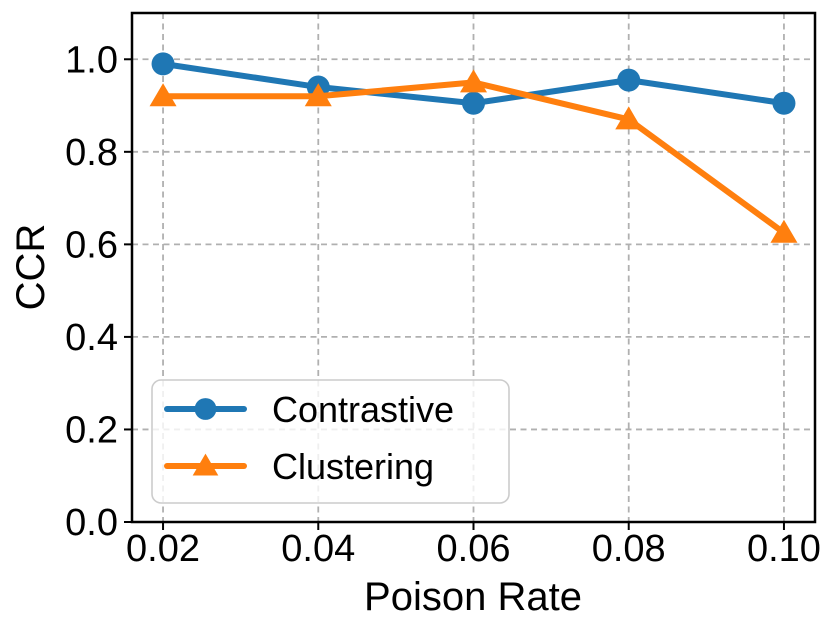  Describe the element at coordinates (205, 464) in the screenshot. I see `legend-marker-clustering` at that location.